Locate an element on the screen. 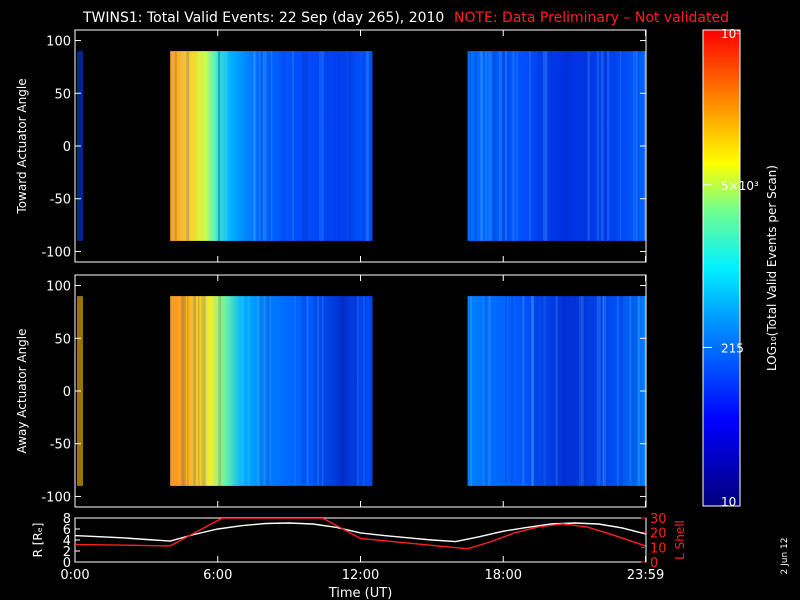 Image resolution: width=800 pixels, height=600 pixels. toward-ylabel: Toward Actuator Angle is located at coordinates (22, 146).